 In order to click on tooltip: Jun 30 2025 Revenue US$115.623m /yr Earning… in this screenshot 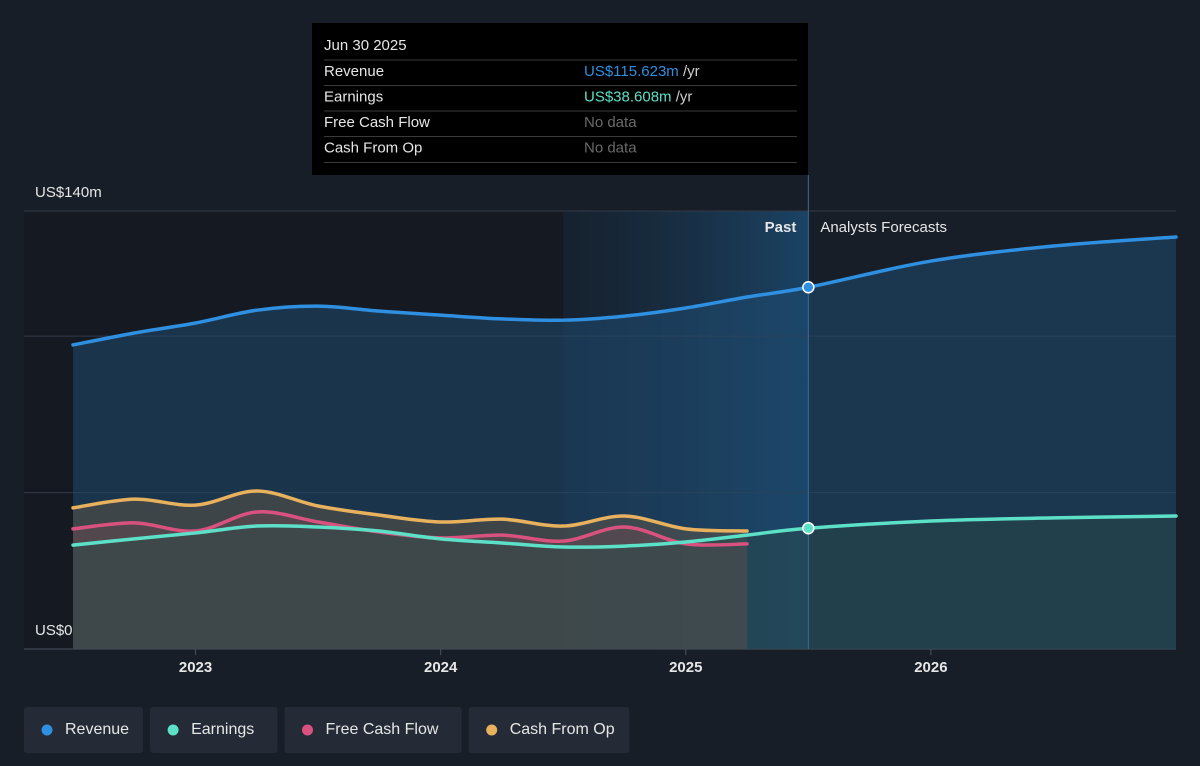, I will do `click(560, 99)`.